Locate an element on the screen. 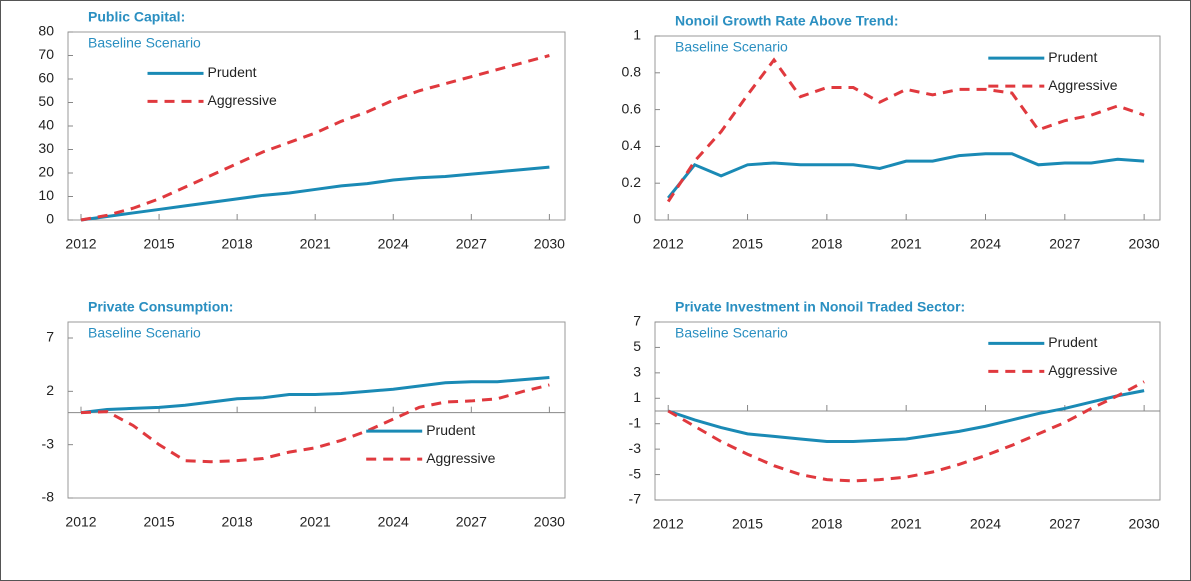  y-tick-label: 0.2 is located at coordinates (632, 182).